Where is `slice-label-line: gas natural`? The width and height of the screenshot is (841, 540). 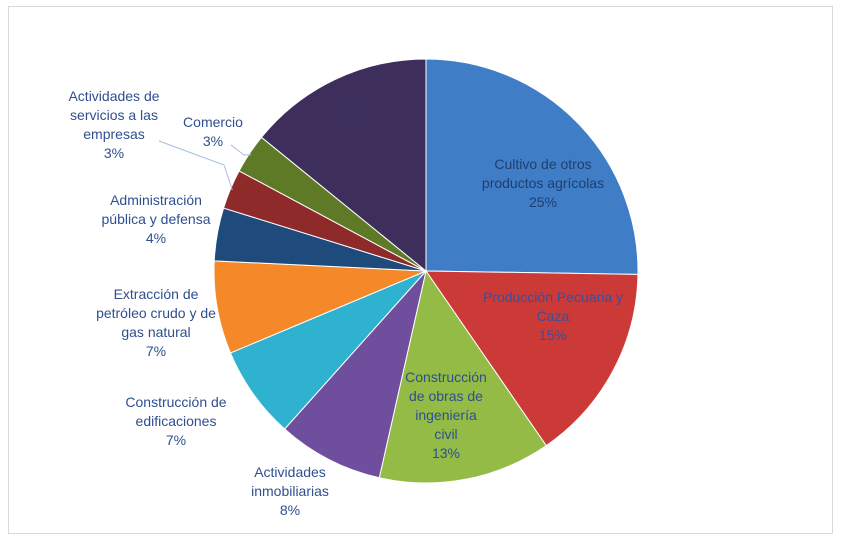
slice-label-line: gas natural is located at coordinates (155, 332).